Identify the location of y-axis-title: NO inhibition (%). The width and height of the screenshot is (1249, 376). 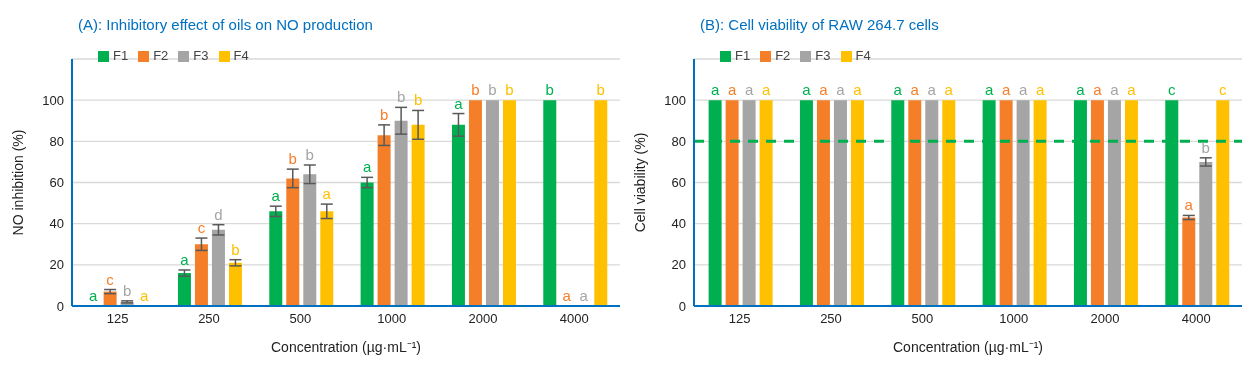
(17, 182).